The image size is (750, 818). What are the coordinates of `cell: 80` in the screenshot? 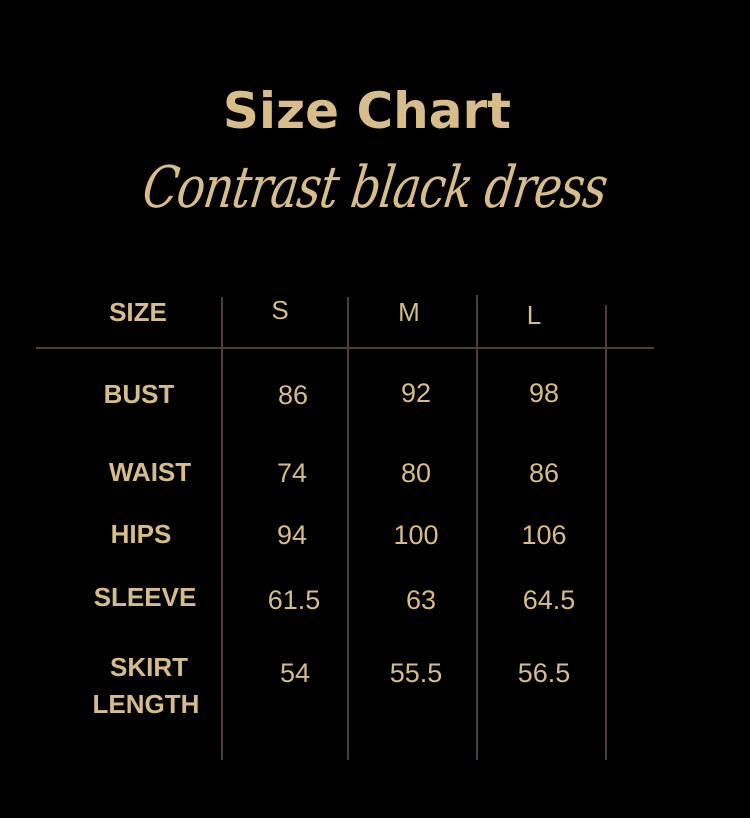 It's located at (416, 473).